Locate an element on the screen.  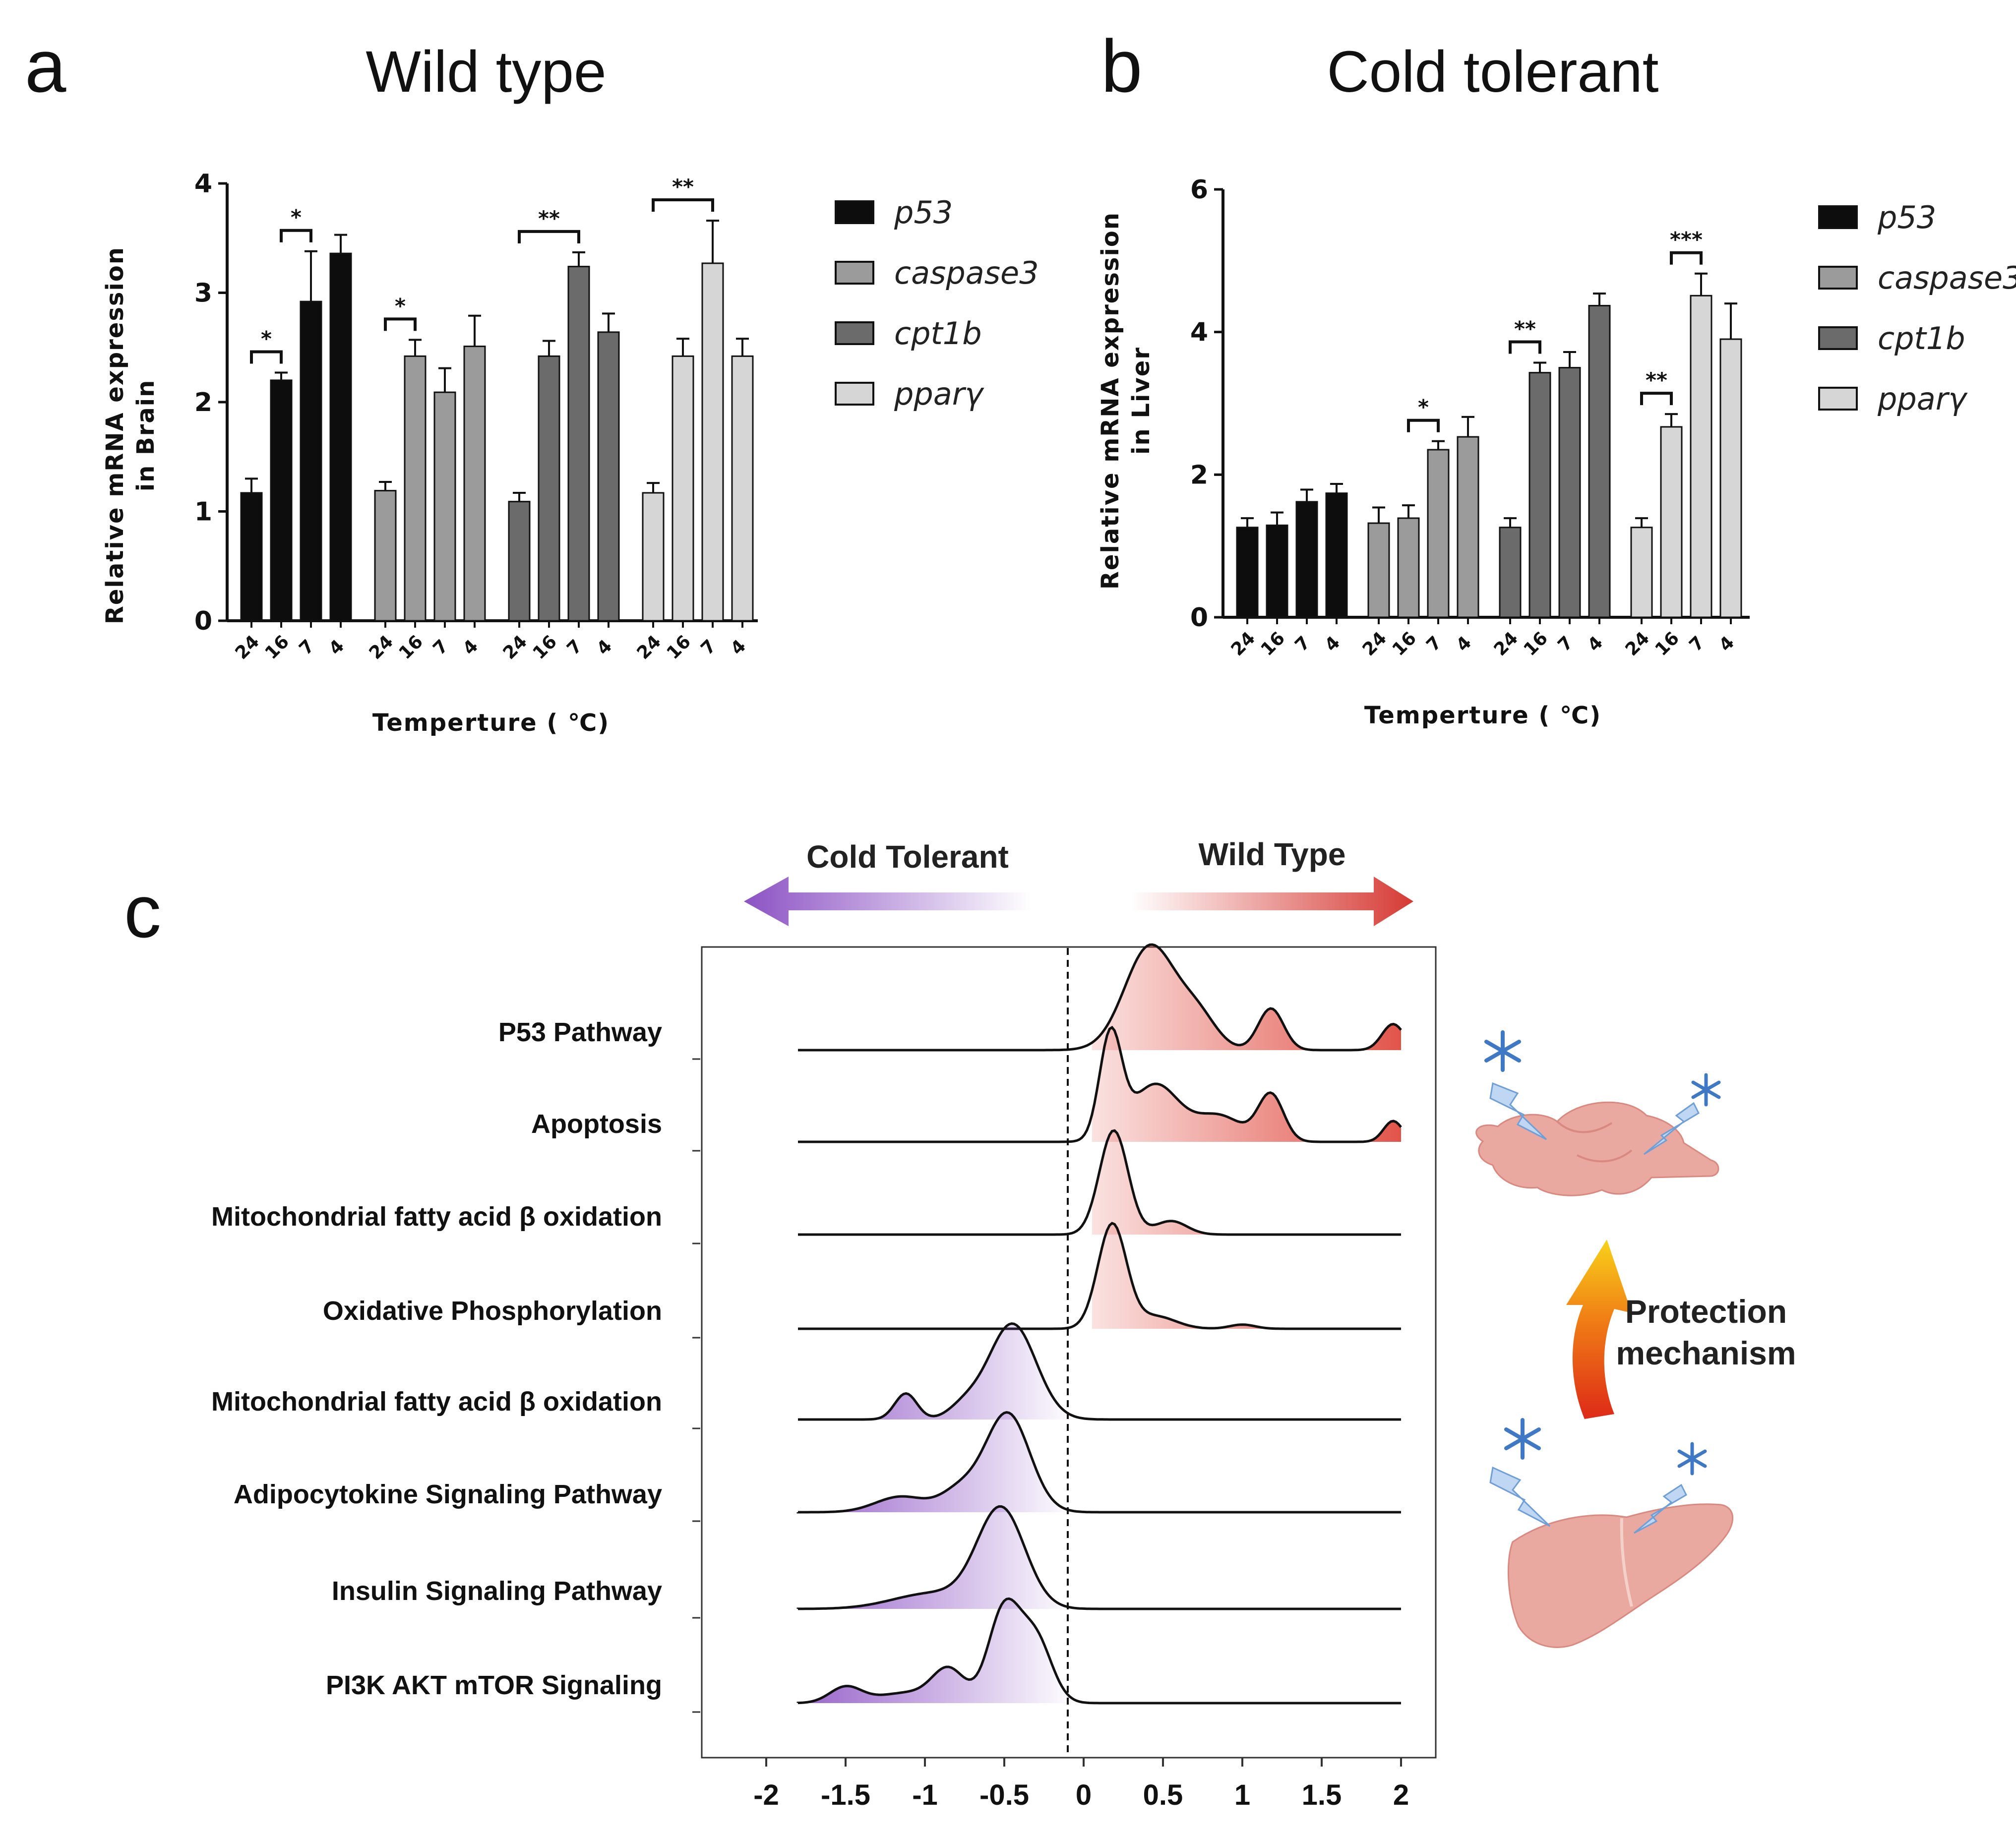
ridge-label: Oxidative Phosphorylation is located at coordinates (492, 1311).